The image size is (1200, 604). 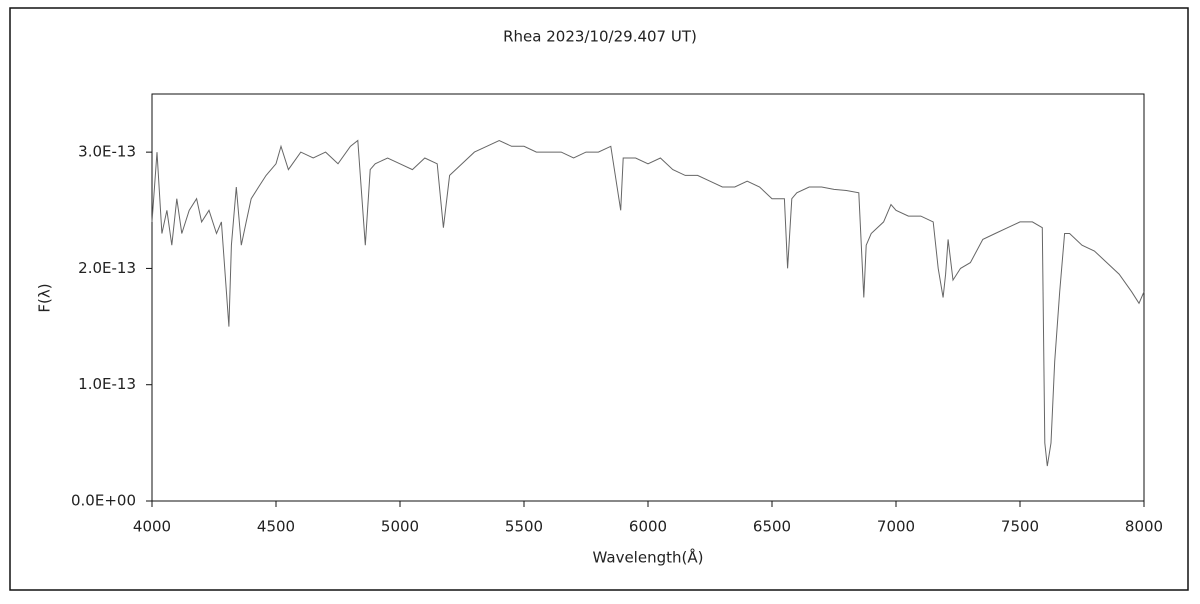 What do you see at coordinates (600, 37) in the screenshot?
I see `chart-title: Rhea 2023/10/29.407 UT)` at bounding box center [600, 37].